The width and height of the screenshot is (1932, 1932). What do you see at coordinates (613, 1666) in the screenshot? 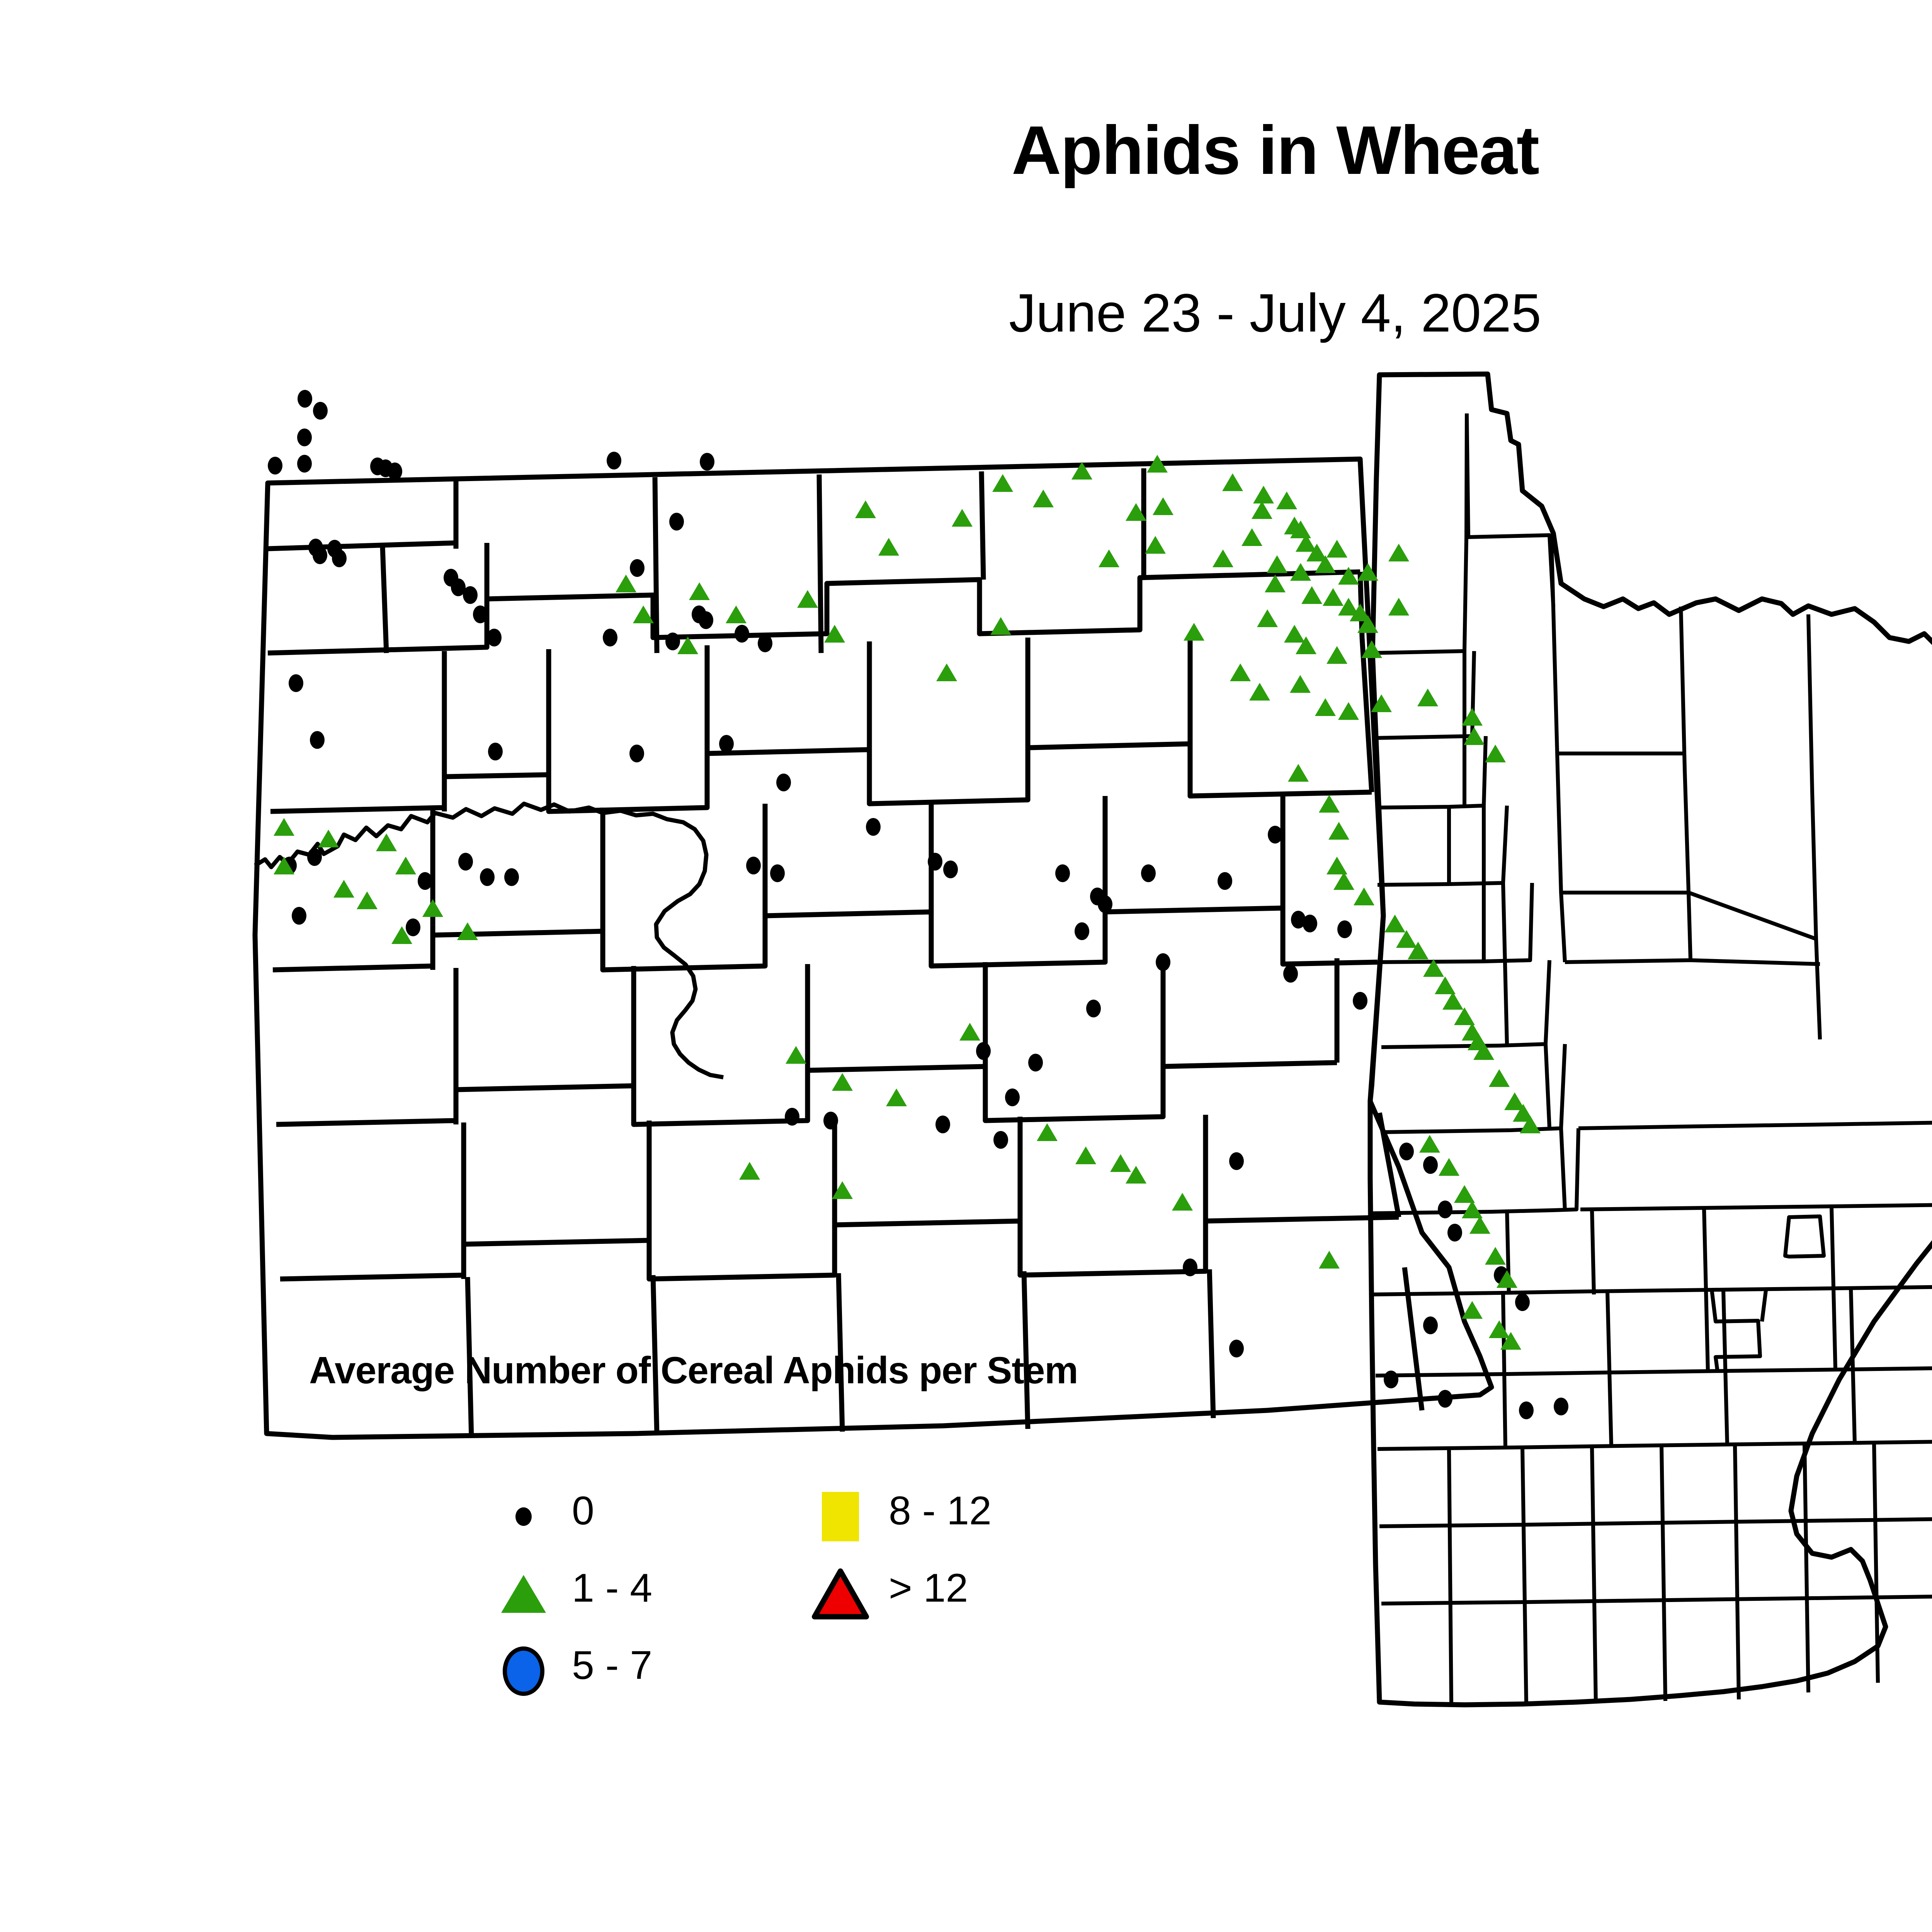
I see `legend-label-five-to-seven: 5 - 7` at bounding box center [613, 1666].